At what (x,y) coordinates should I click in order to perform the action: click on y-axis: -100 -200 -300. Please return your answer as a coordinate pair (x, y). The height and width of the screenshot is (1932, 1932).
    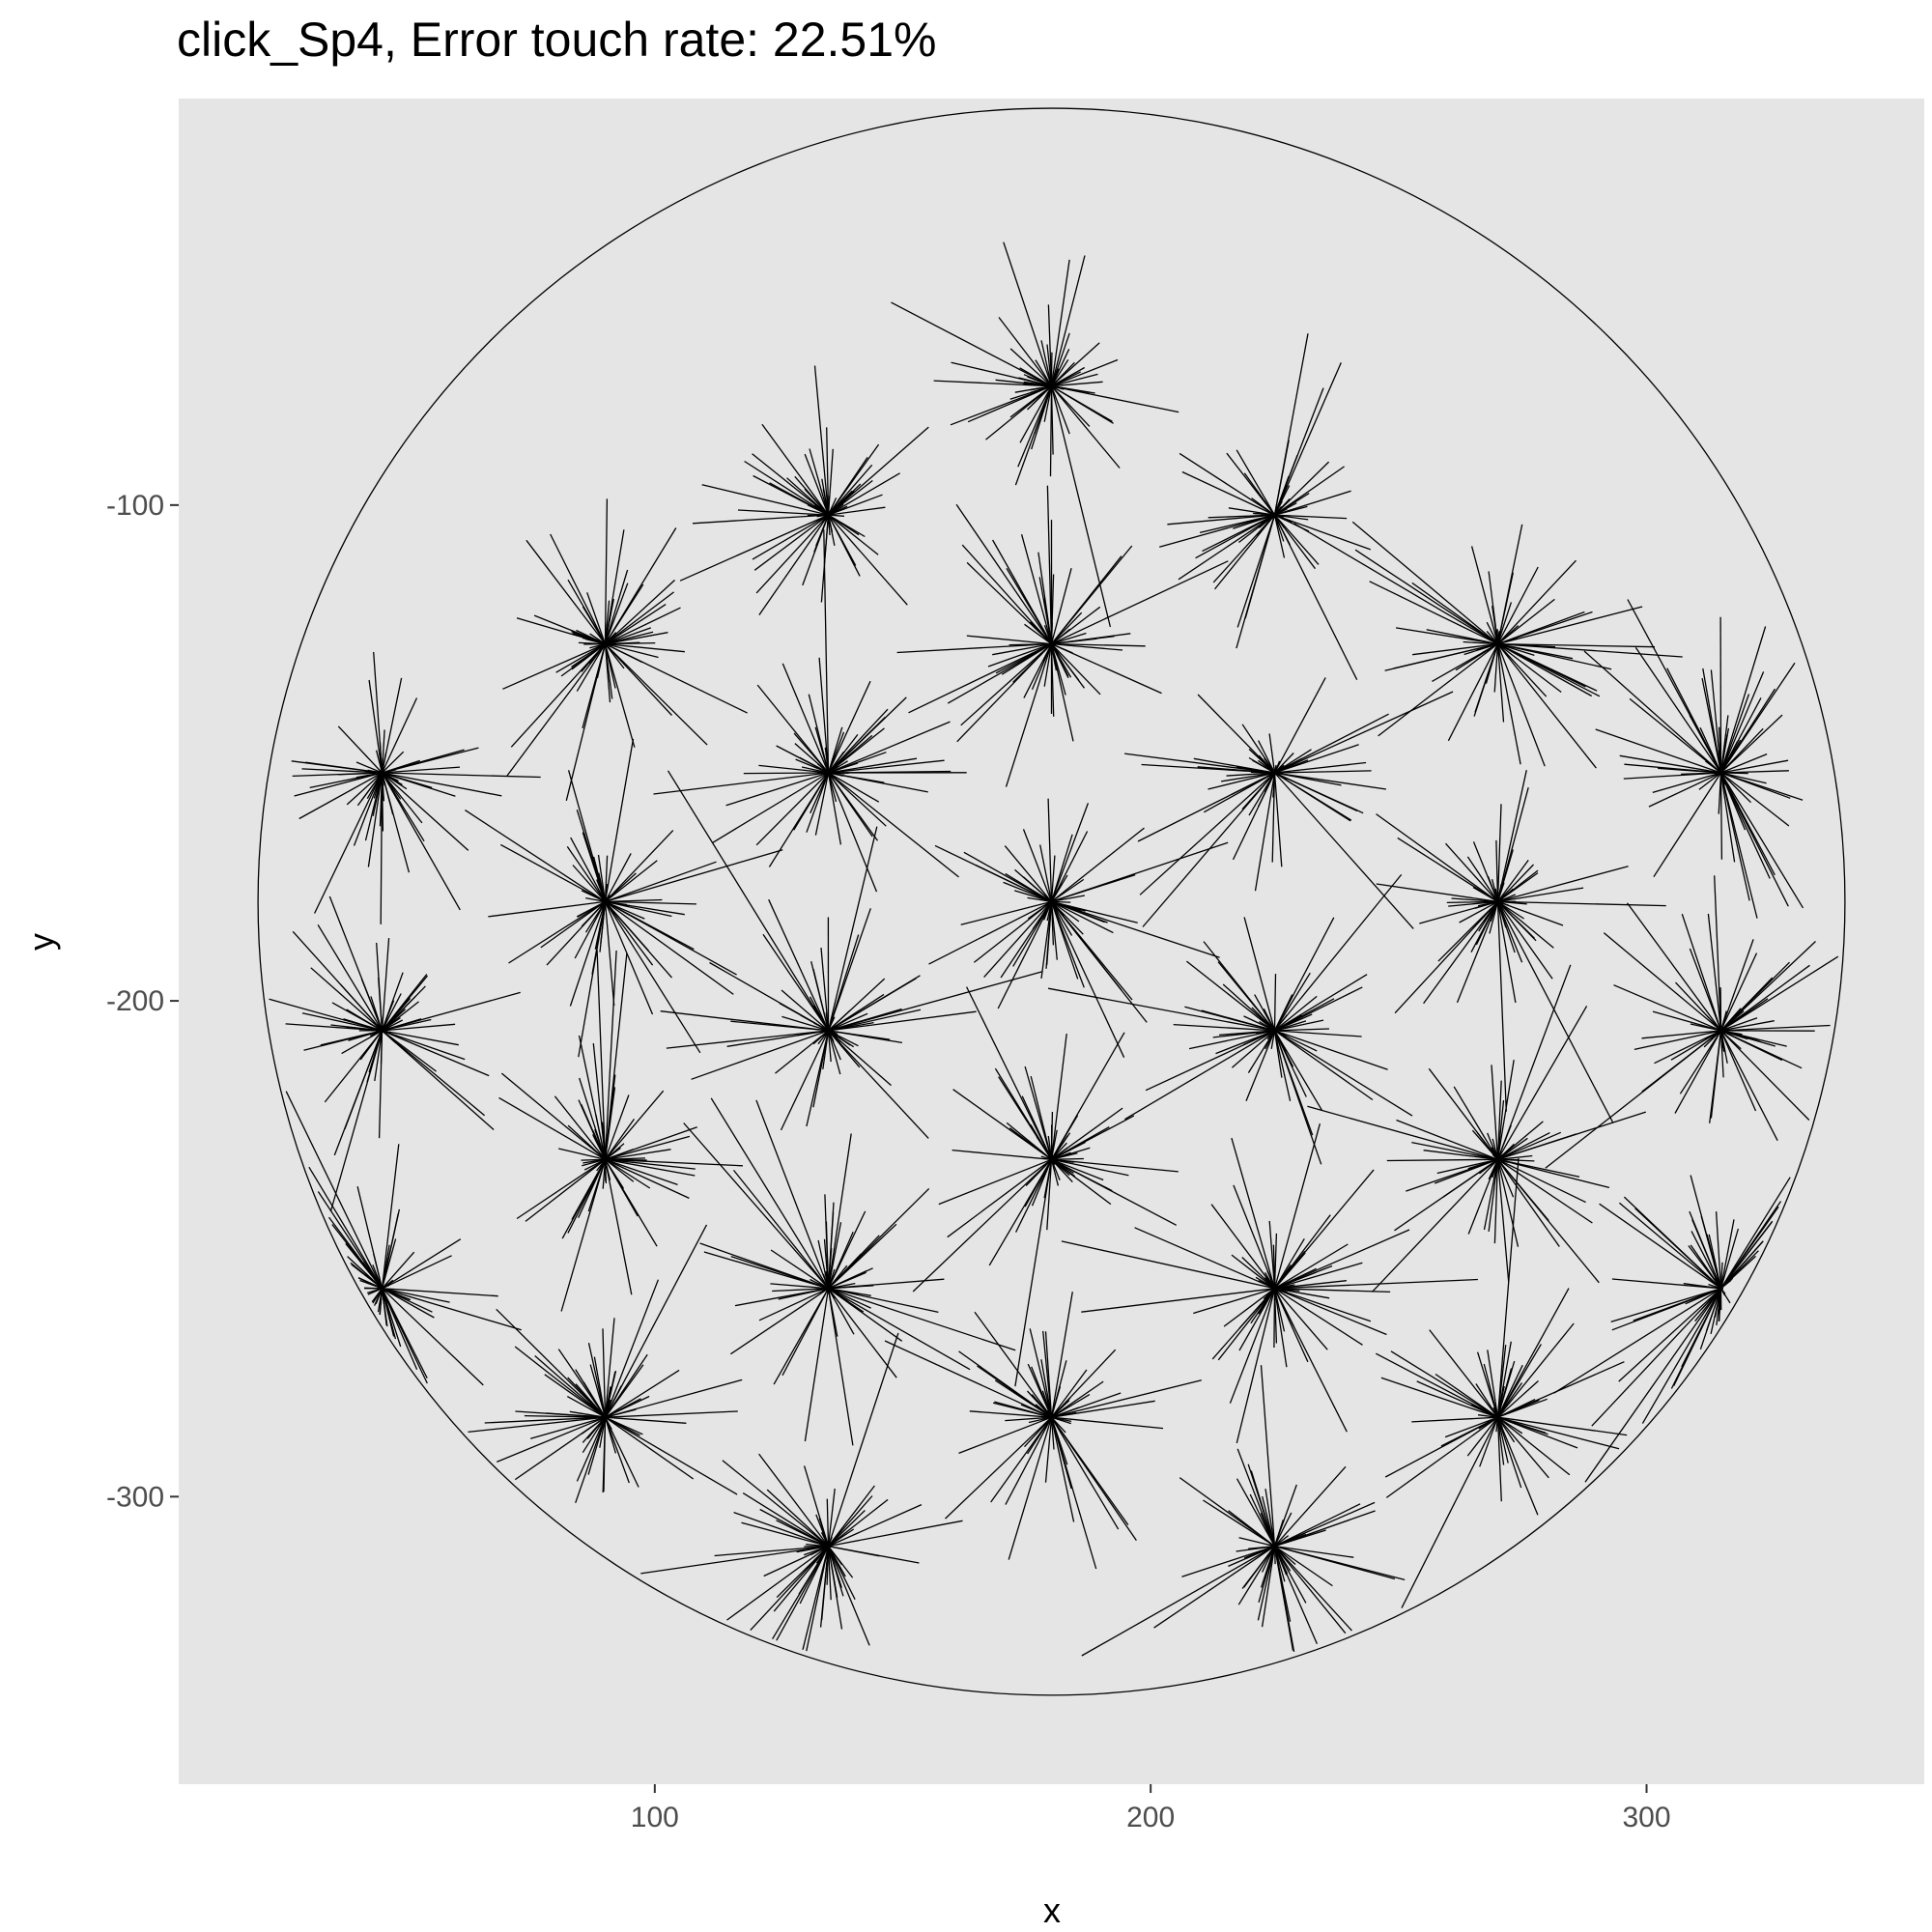
    Looking at the image, I should click on (142, 1002).